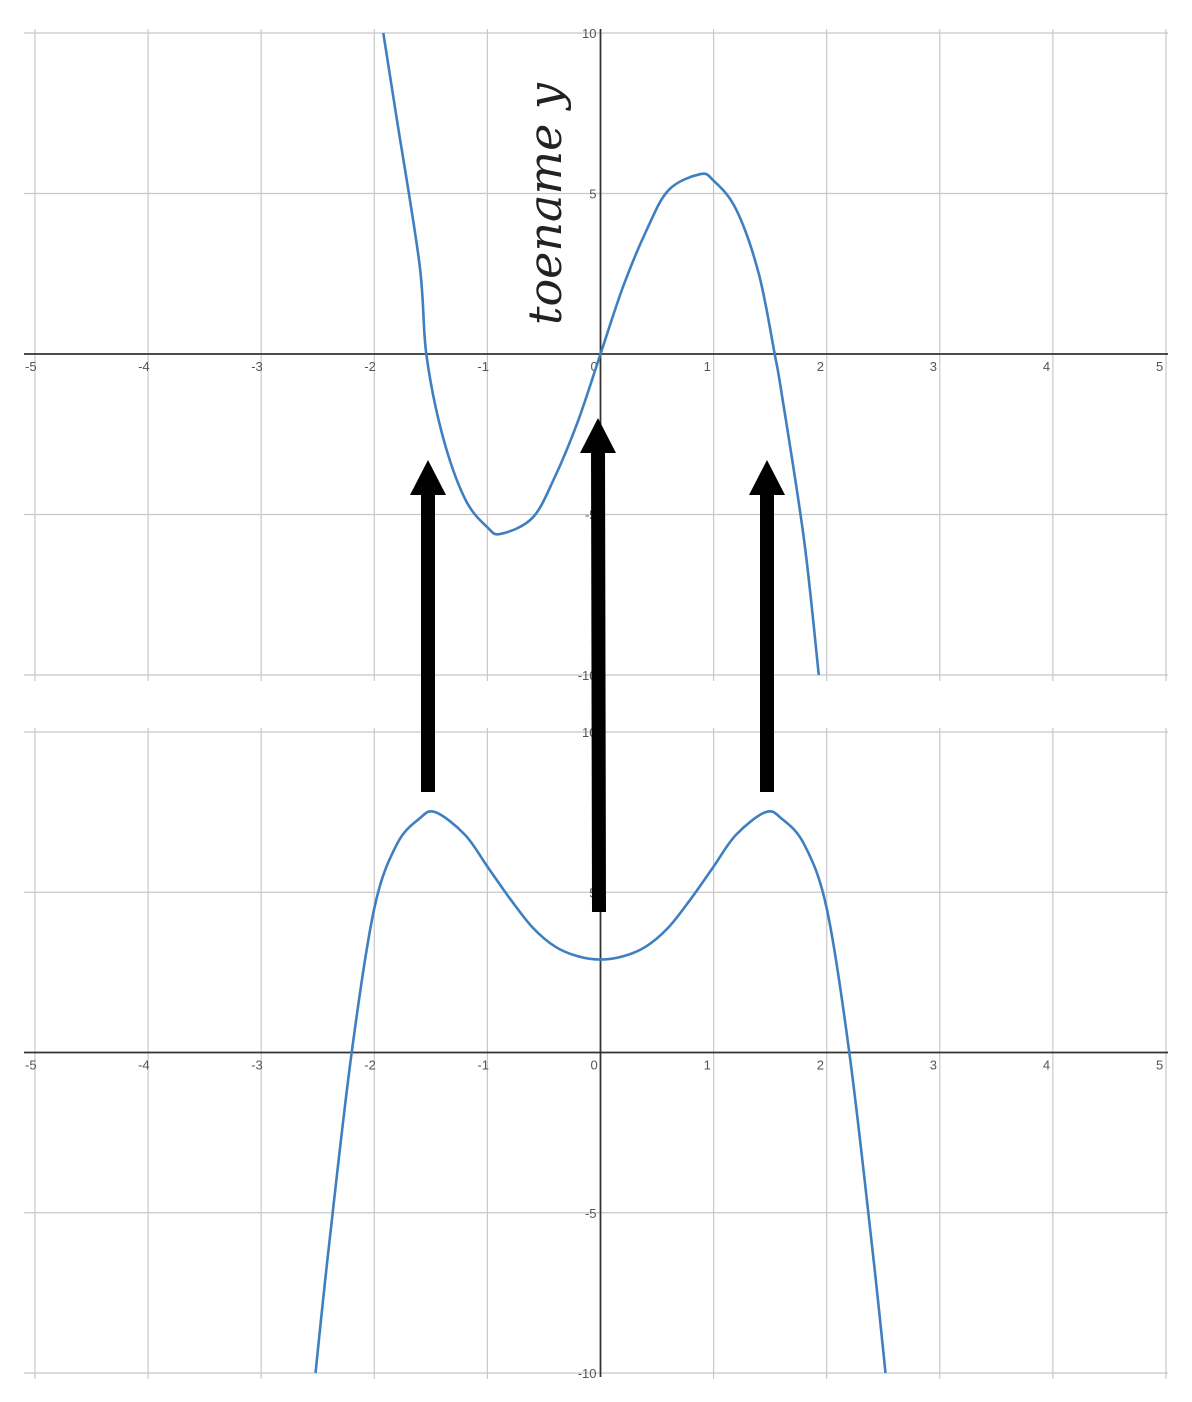 Image resolution: width=1192 pixels, height=1402 pixels. I want to click on arrows-group, so click(597, 665).